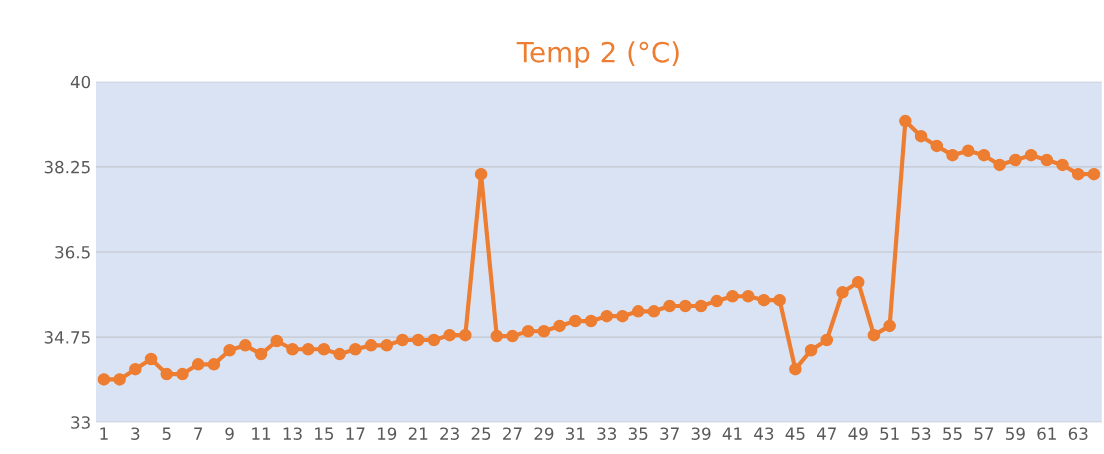  Describe the element at coordinates (921, 433) in the screenshot. I see `x-tick-label: 53` at that location.